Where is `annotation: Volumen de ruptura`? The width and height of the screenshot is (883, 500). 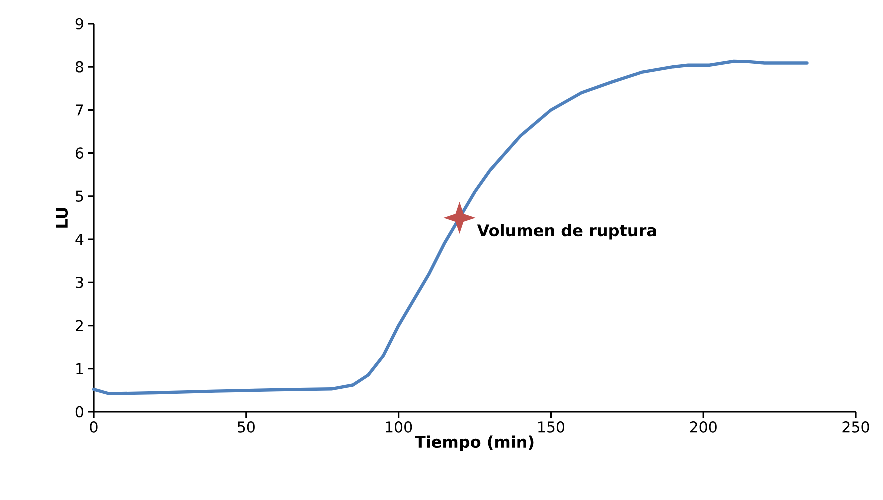
annotation: Volumen de ruptura is located at coordinates (566, 232).